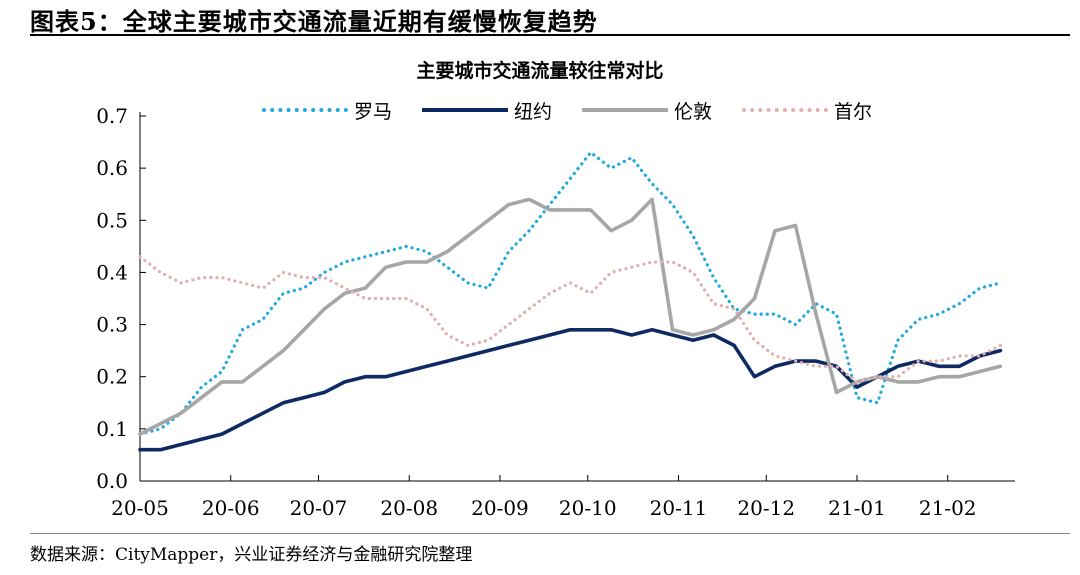  Describe the element at coordinates (112, 481) in the screenshot. I see `y-tick-label: 0.0` at that location.